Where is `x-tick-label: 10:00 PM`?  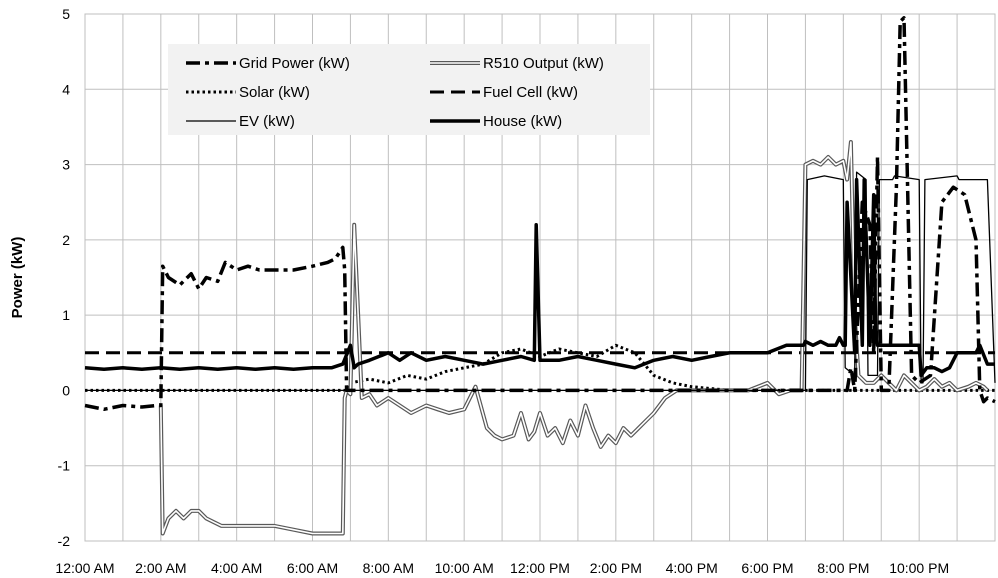 x-tick-label: 10:00 PM is located at coordinates (919, 568).